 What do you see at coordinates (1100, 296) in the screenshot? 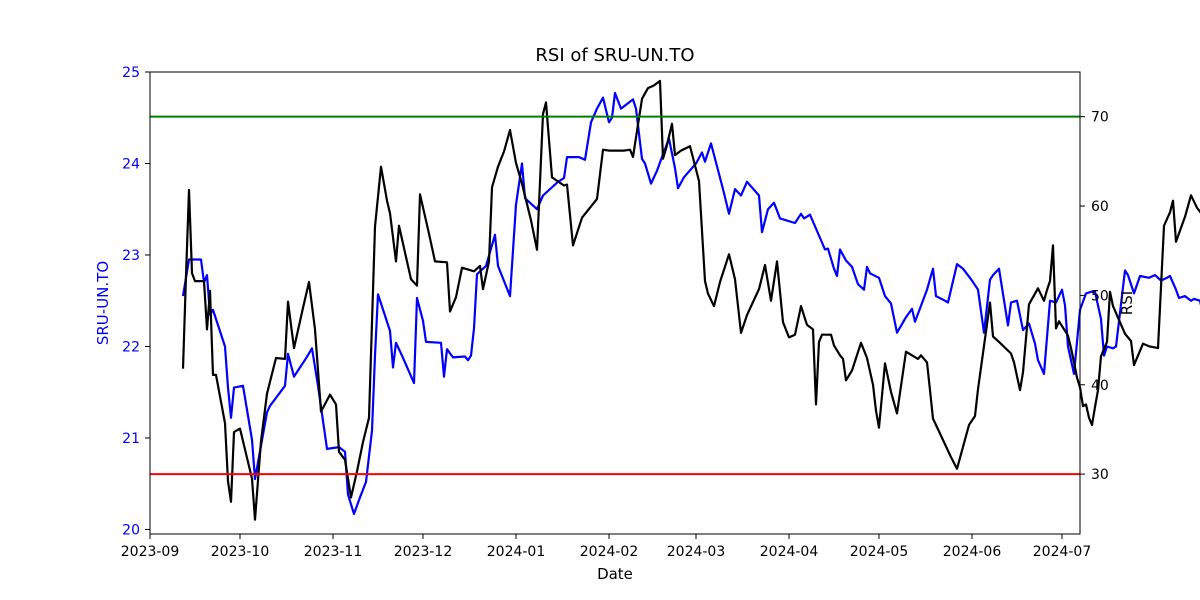
I see `y-right-tick-label: 50` at bounding box center [1100, 296].